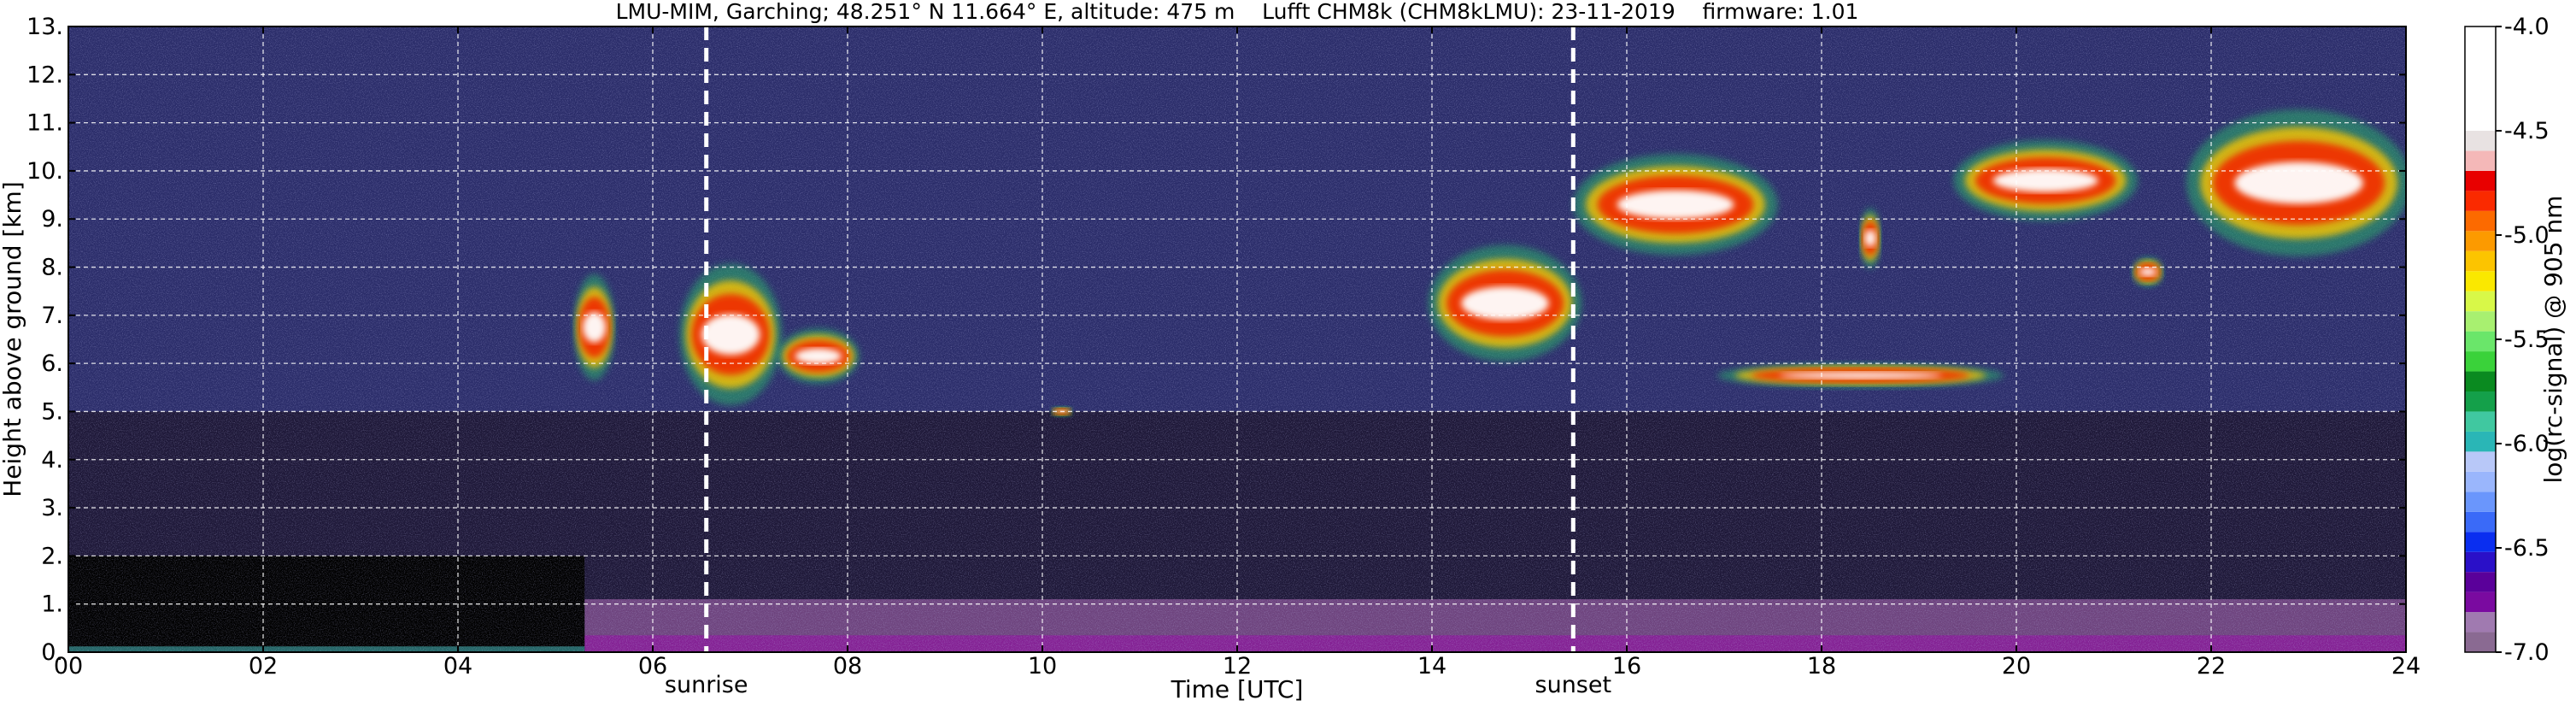 The width and height of the screenshot is (2576, 706). Describe the element at coordinates (2527, 548) in the screenshot. I see `colorbar-tick-label: -6.5` at that location.